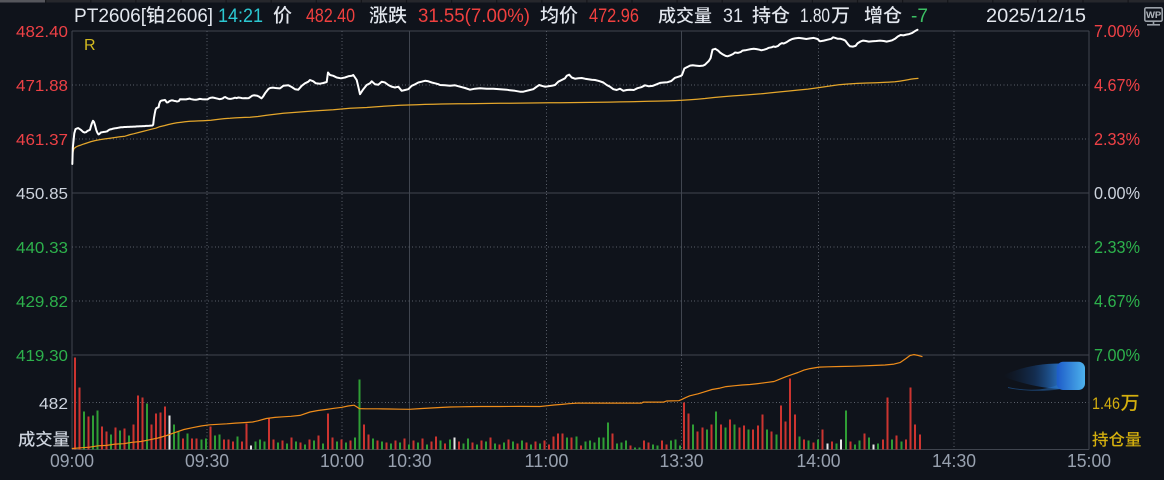 This screenshot has width=1164, height=480. What do you see at coordinates (53, 404) in the screenshot?
I see `svg-text: 482` at bounding box center [53, 404].